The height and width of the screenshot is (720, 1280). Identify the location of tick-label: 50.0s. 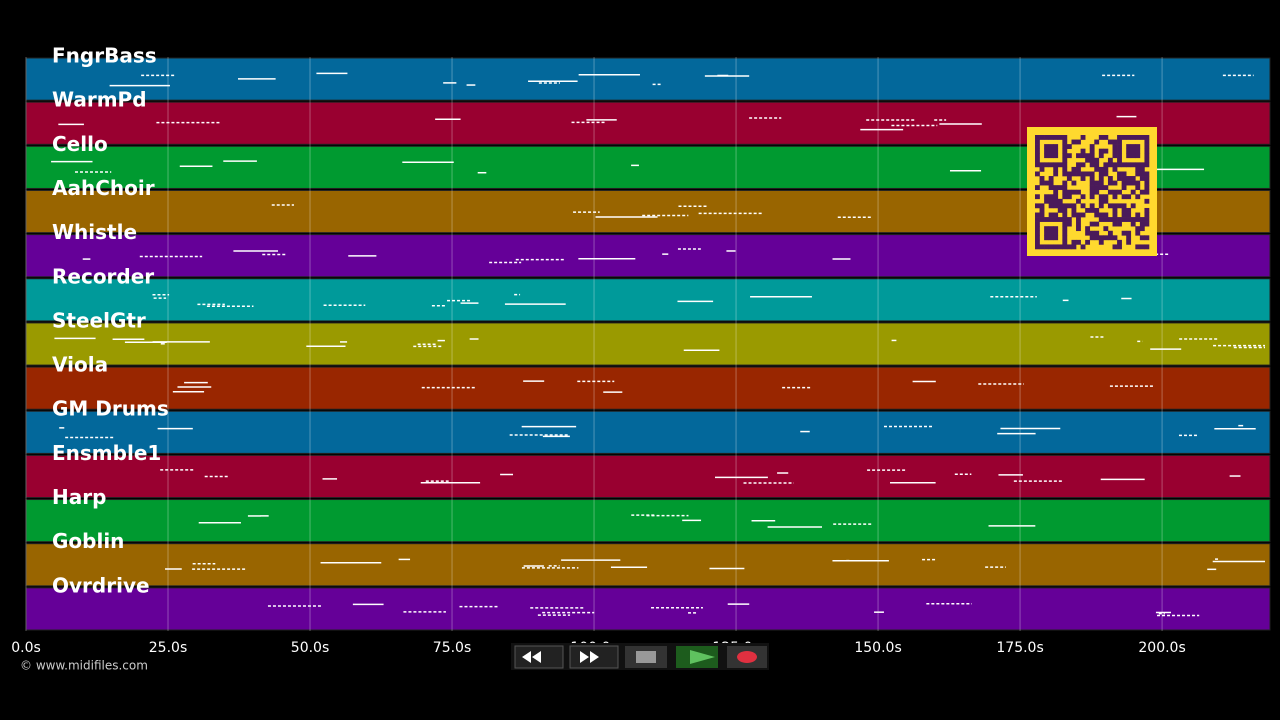
(310, 648).